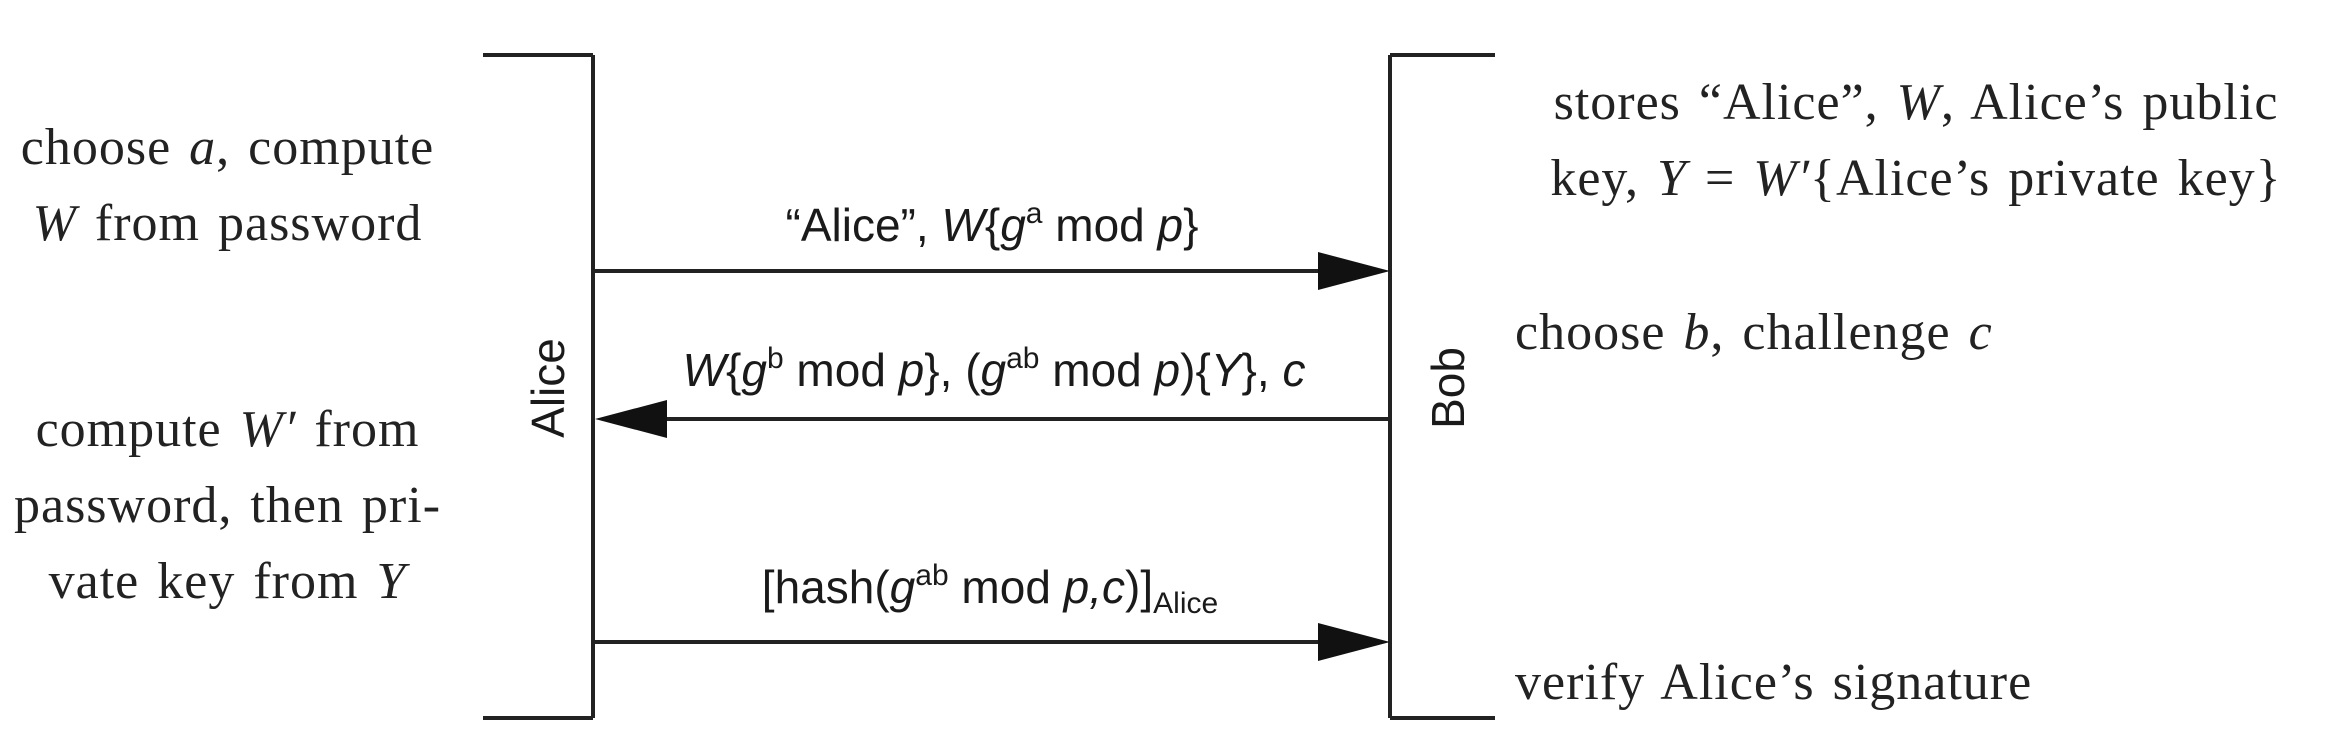 The height and width of the screenshot is (733, 2327). I want to click on bob-note-2: choose b, challenge c, so click(1754, 332).